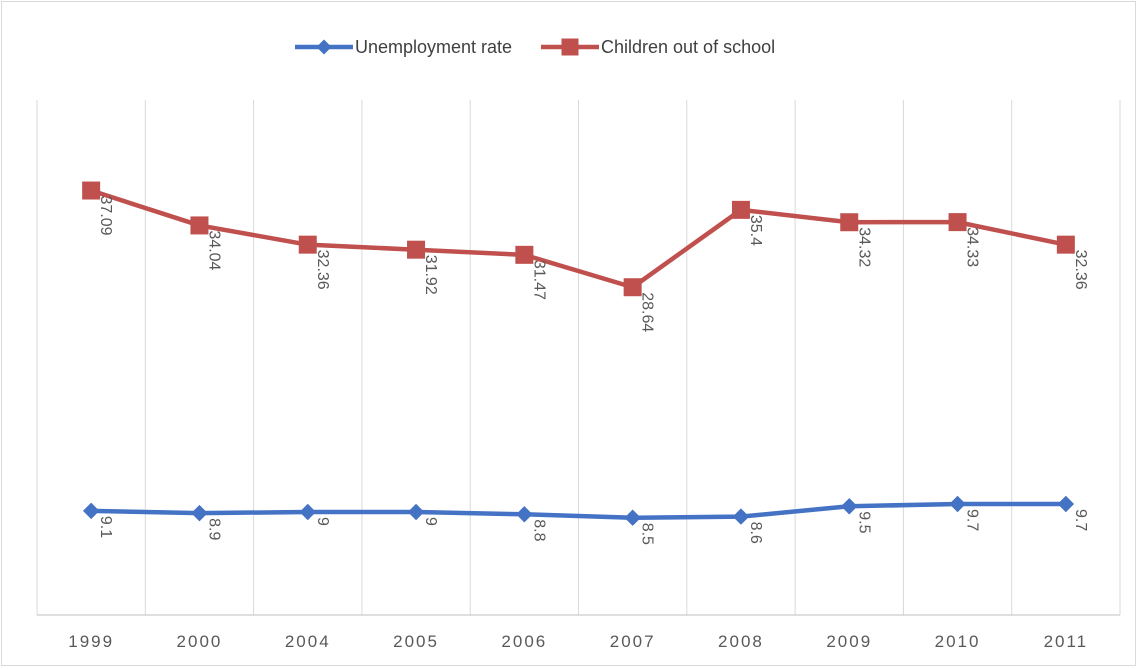 The image size is (1139, 669). I want to click on data-label: 34.32, so click(863, 247).